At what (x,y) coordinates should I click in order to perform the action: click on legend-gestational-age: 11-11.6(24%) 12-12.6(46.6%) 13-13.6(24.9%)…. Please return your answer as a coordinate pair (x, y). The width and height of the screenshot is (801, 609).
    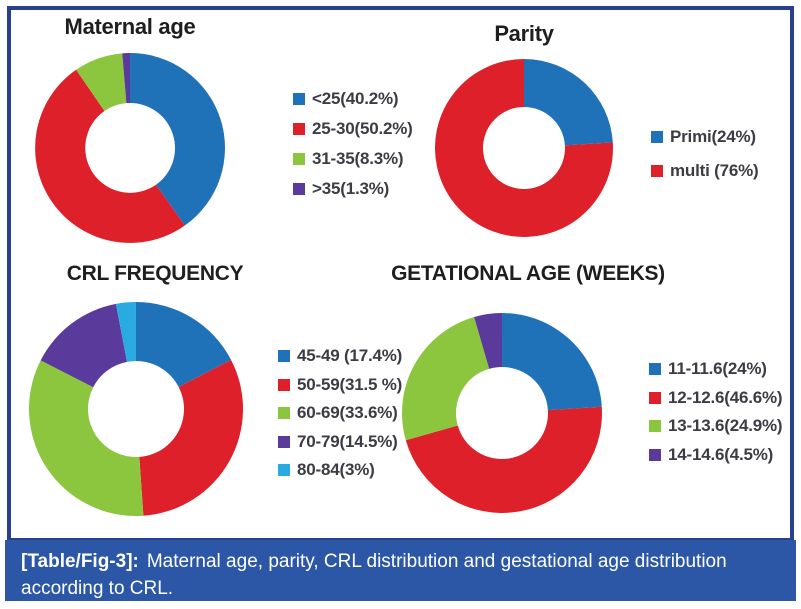
    Looking at the image, I should click on (716, 412).